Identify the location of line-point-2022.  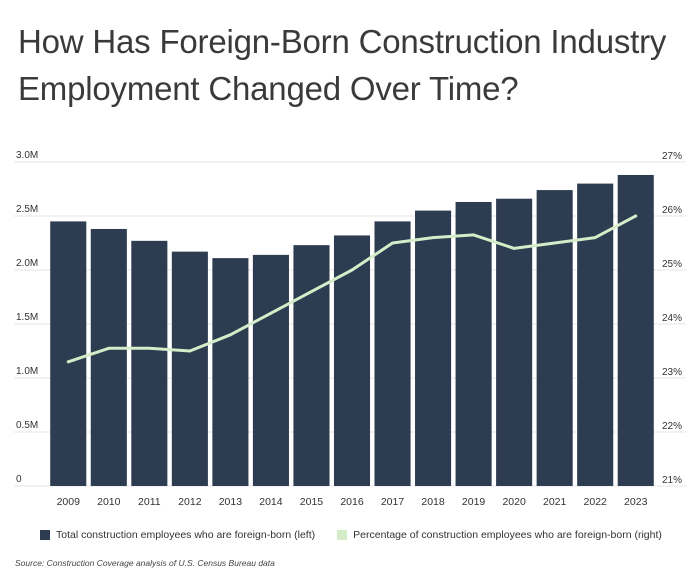
(595, 237).